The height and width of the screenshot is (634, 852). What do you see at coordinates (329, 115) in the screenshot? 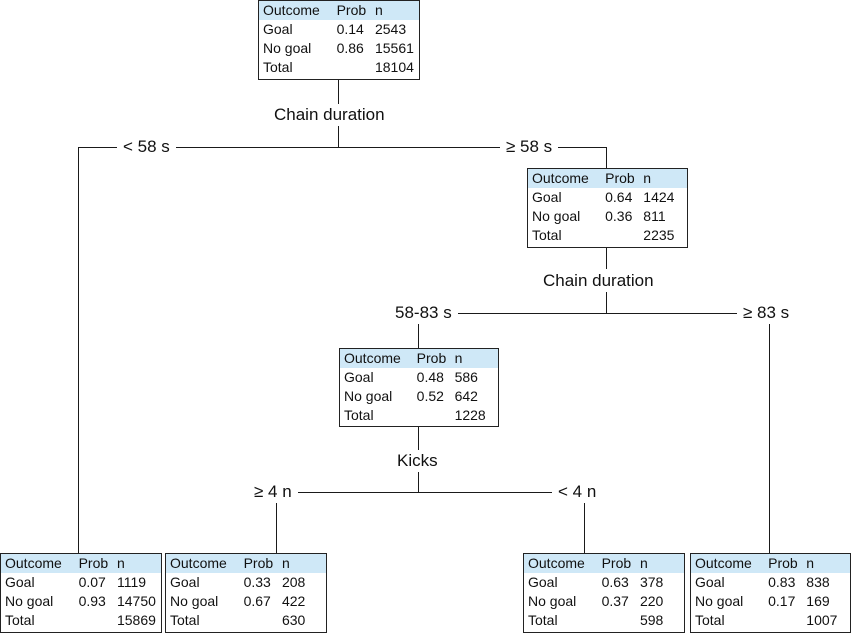
I see `split-label-root: Chain duration` at bounding box center [329, 115].